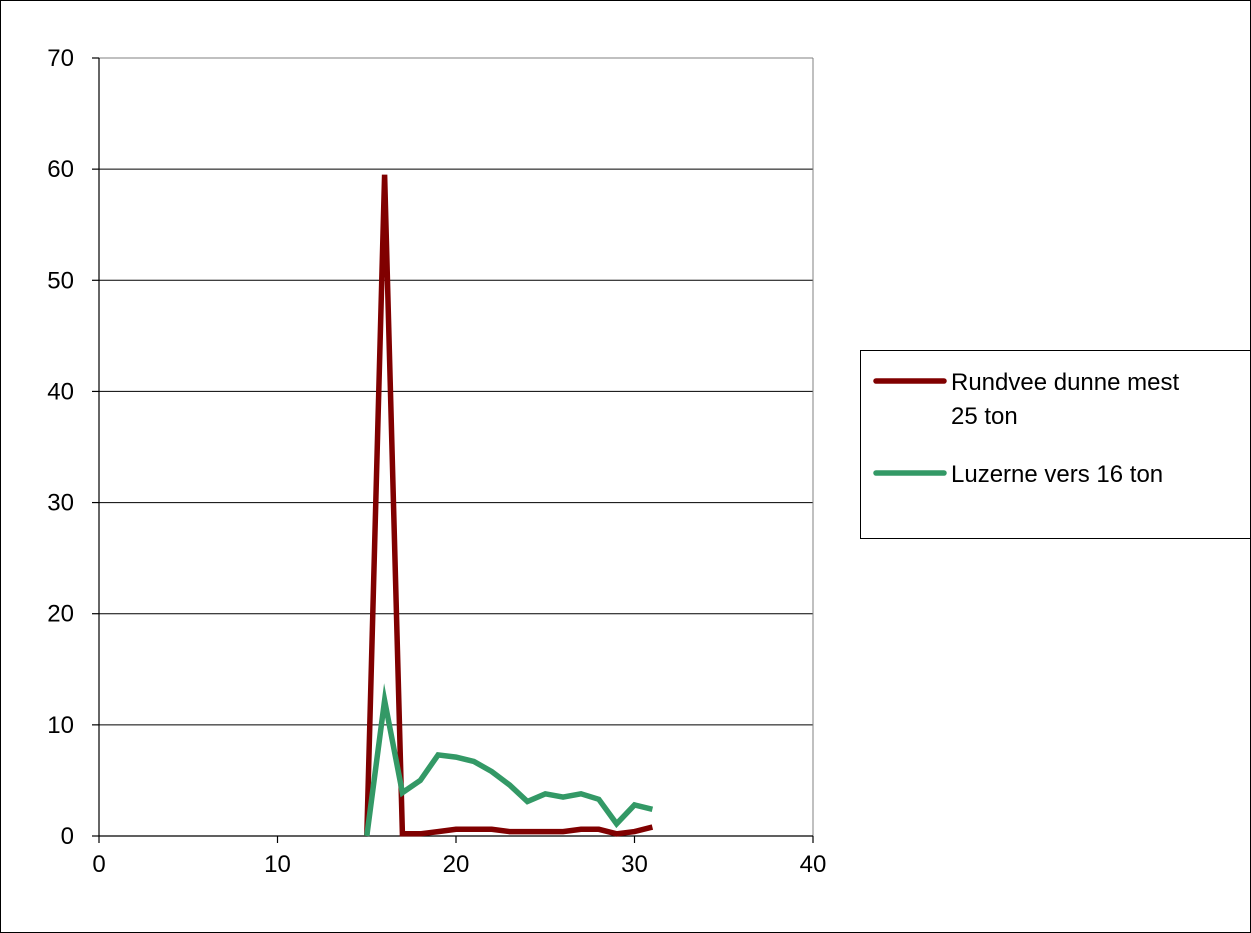 This screenshot has width=1251, height=933. What do you see at coordinates (456, 864) in the screenshot?
I see `x-tick-label: 20` at bounding box center [456, 864].